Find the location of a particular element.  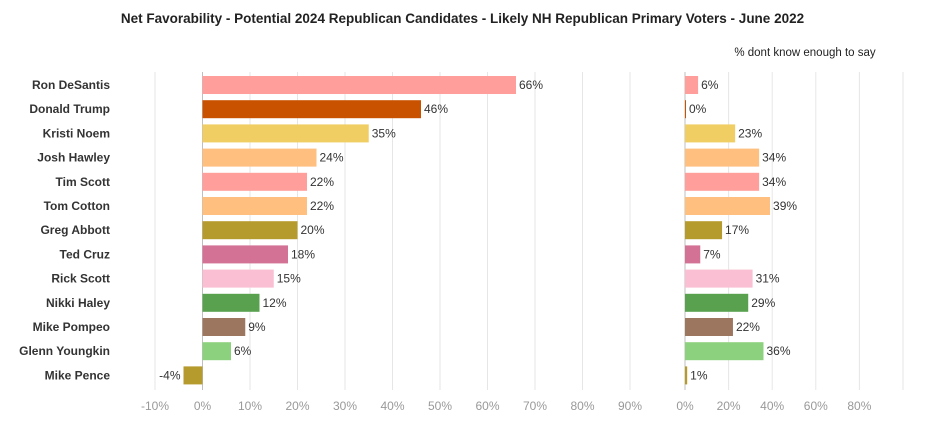

left-tick-label: 80% is located at coordinates (582, 406).